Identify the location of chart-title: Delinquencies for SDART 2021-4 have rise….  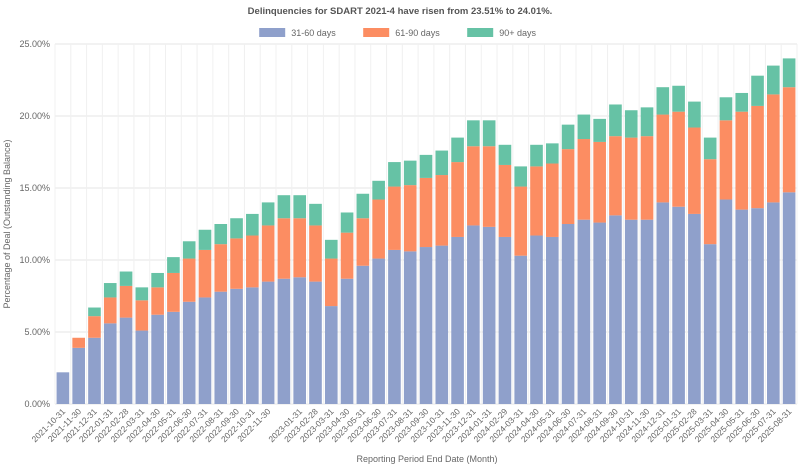
(400, 11).